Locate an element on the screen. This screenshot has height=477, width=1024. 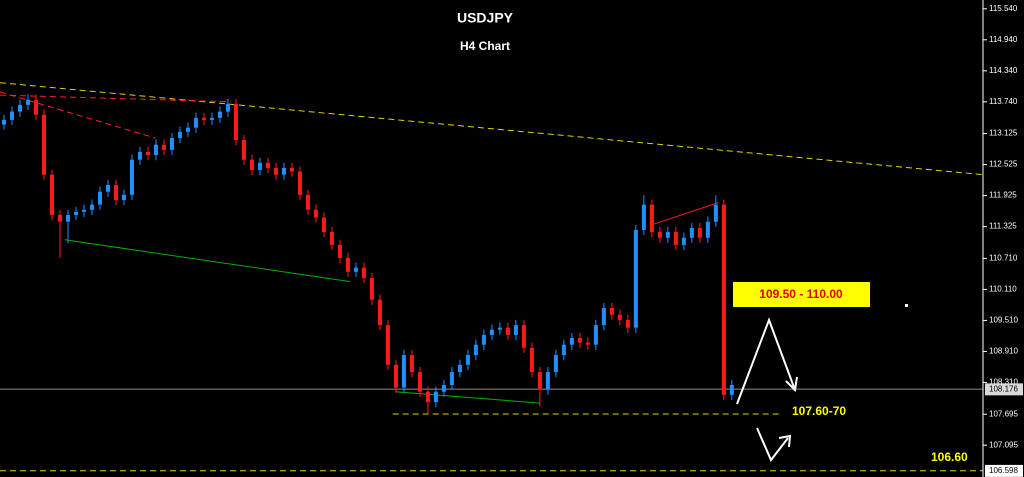
y-tick-label: 114.340 is located at coordinates (1003, 70).